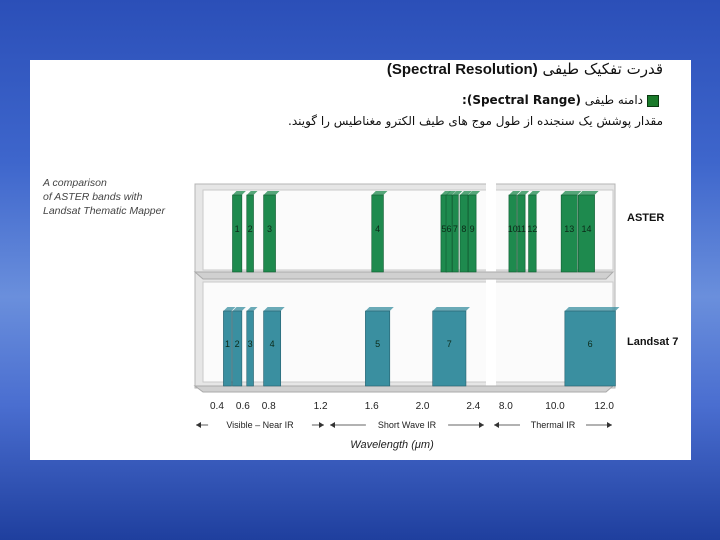 The width and height of the screenshot is (720, 540). Describe the element at coordinates (569, 229) in the screenshot. I see `band-label: 13` at that location.